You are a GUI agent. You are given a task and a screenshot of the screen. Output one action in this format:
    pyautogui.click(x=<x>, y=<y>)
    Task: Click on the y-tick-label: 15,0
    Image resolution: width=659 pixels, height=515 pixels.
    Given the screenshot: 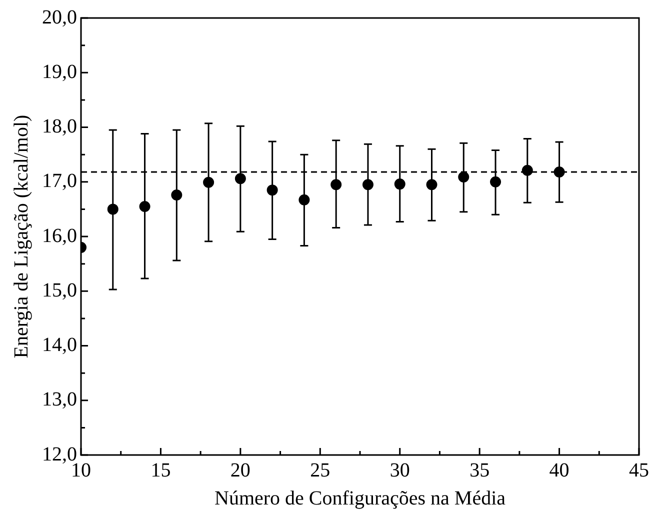 What is the action you would take?
    pyautogui.click(x=59, y=290)
    